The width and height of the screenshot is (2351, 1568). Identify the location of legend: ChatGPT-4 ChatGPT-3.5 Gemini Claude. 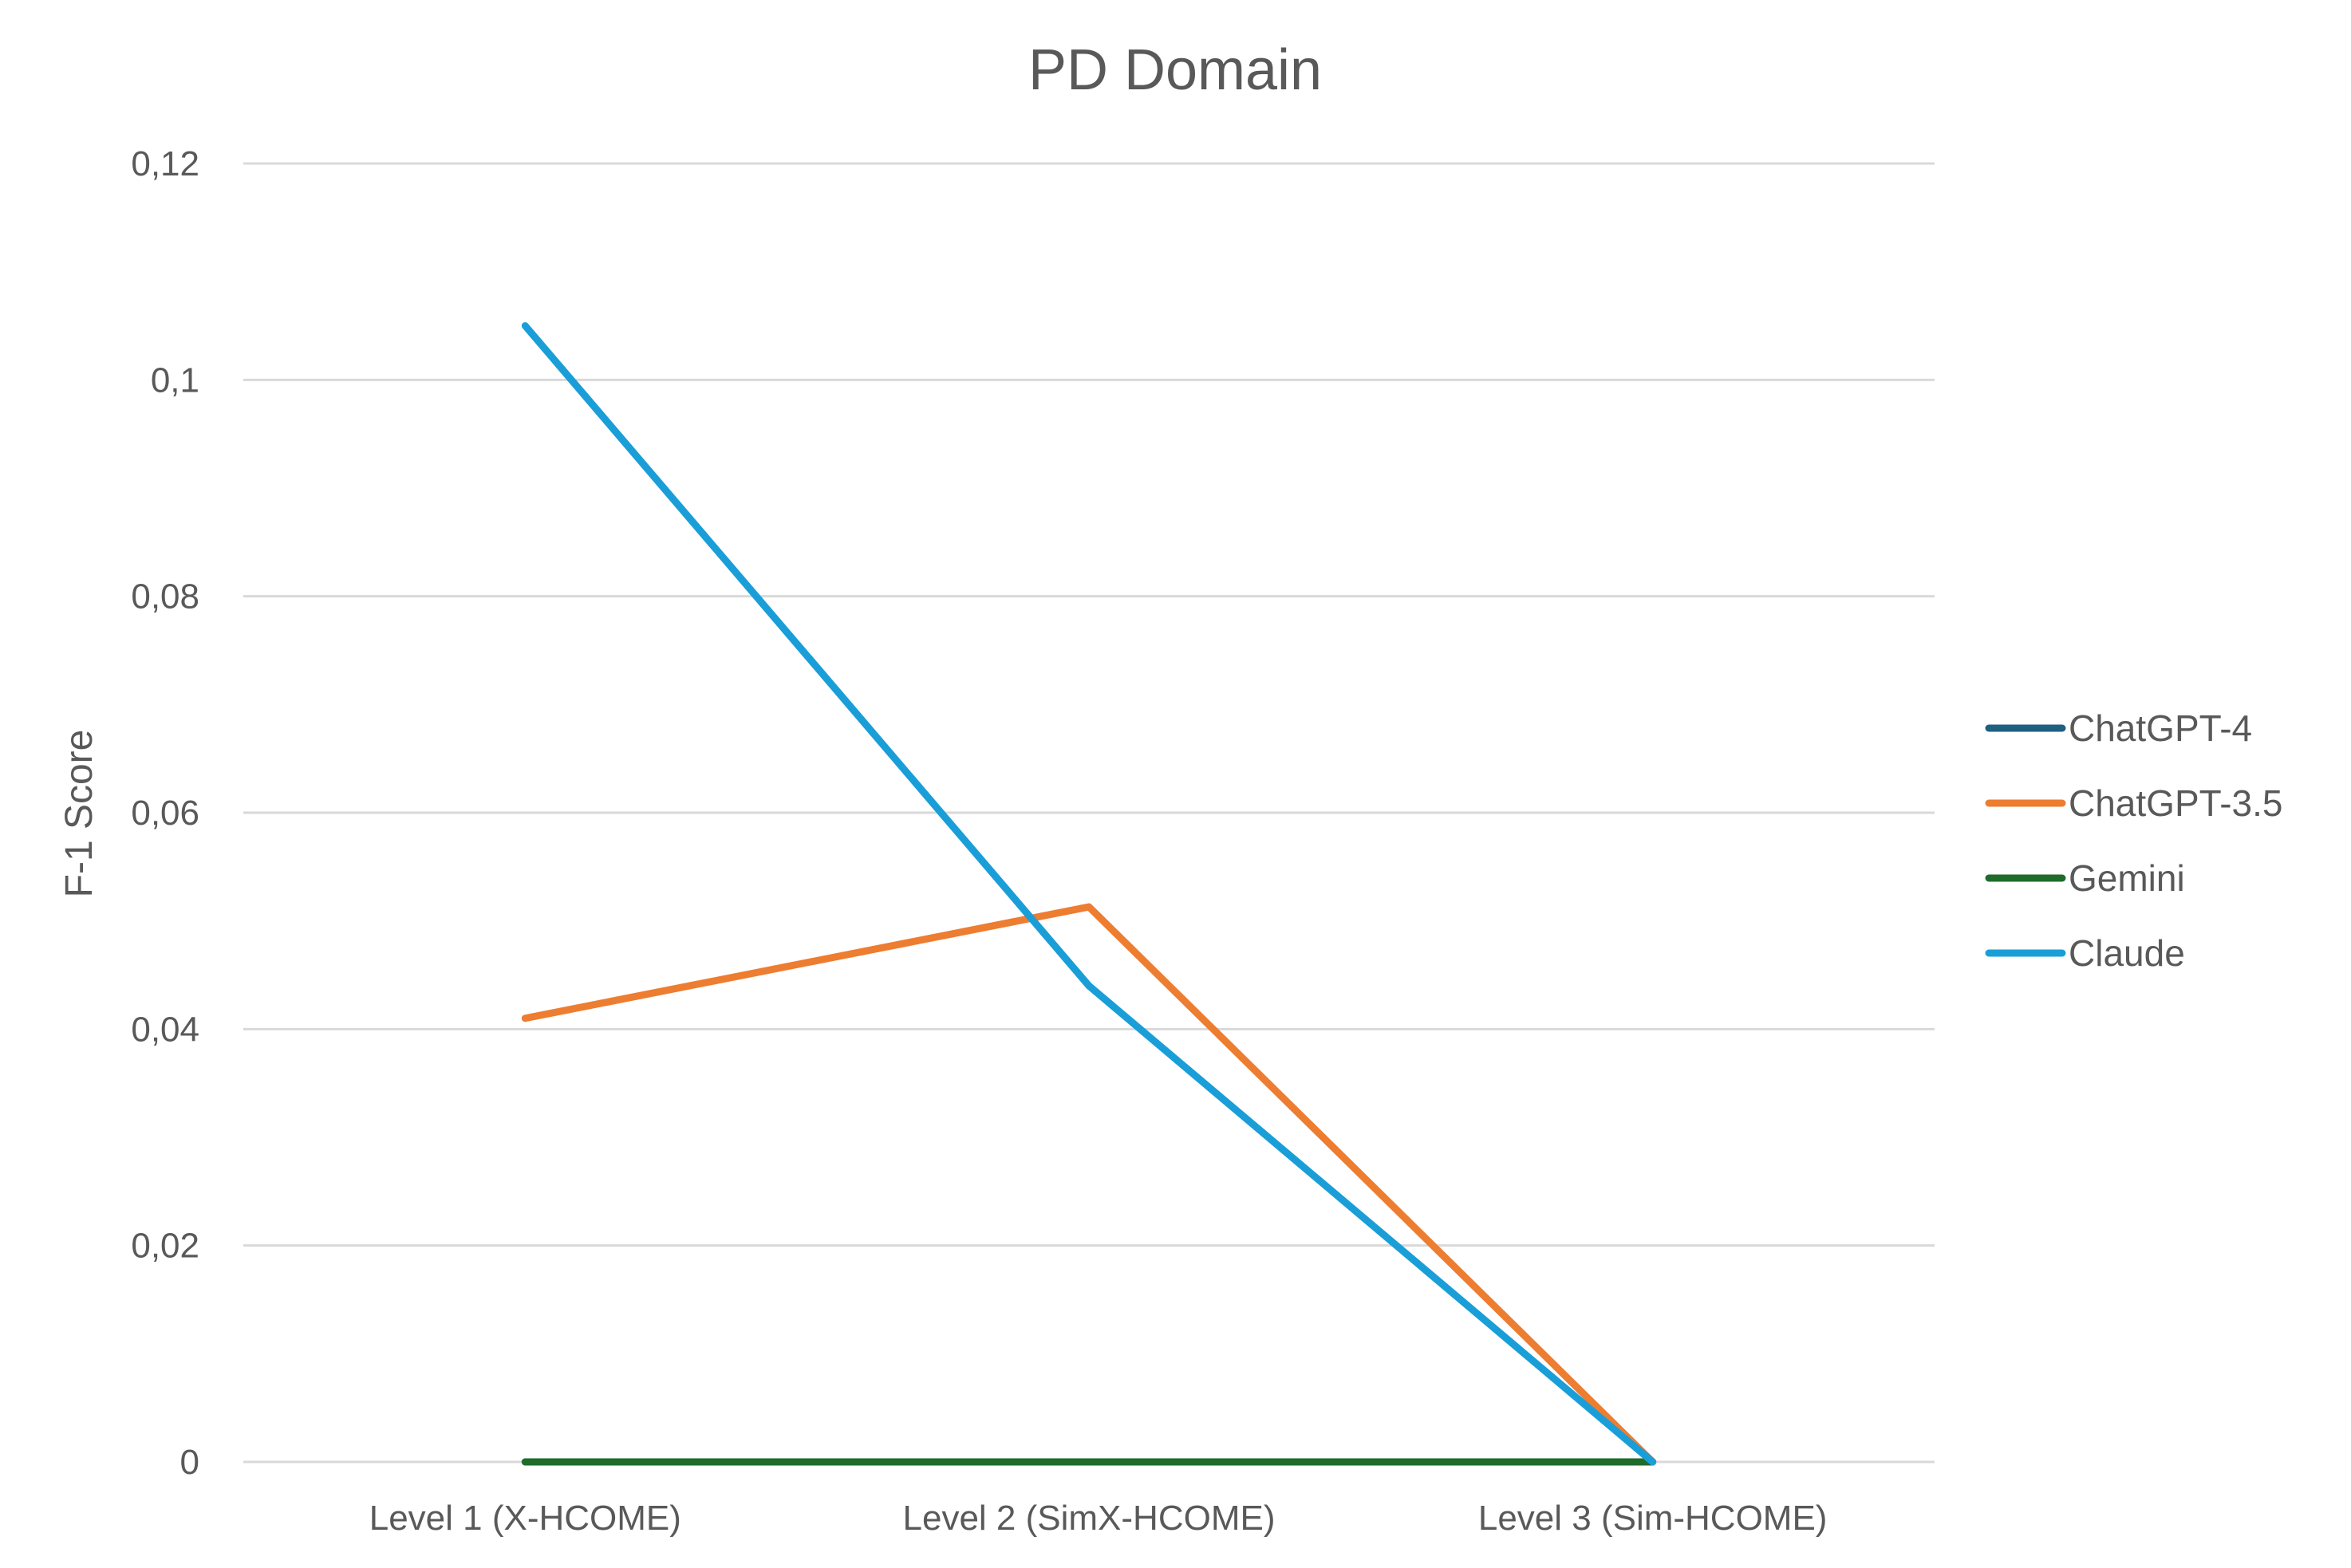
(2133, 840).